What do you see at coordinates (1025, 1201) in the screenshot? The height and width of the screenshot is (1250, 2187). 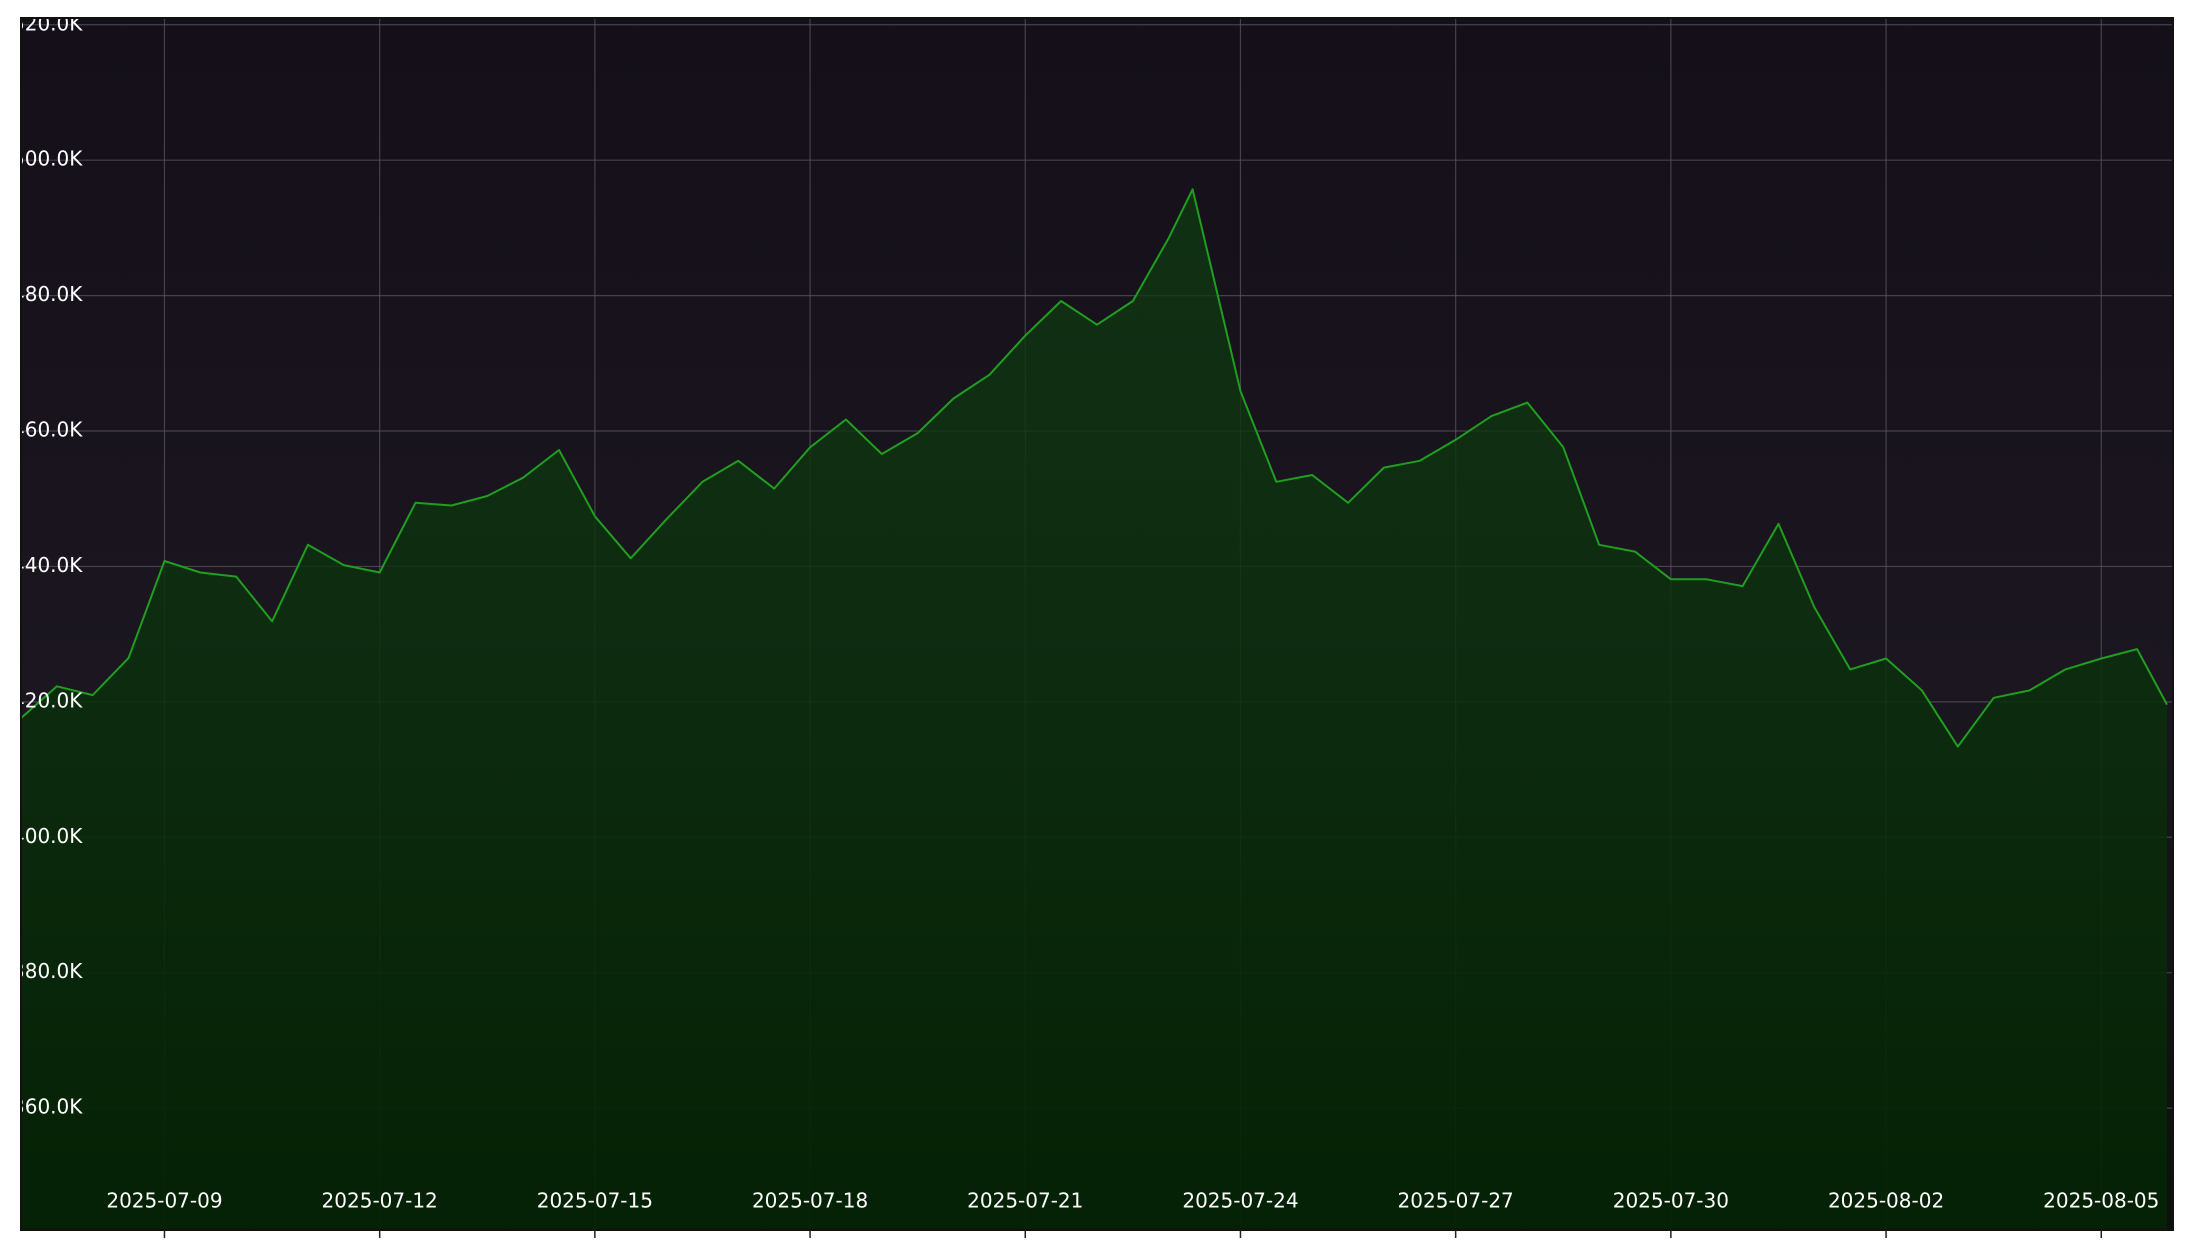 I see `x-tick-label: 2025-07-21` at bounding box center [1025, 1201].